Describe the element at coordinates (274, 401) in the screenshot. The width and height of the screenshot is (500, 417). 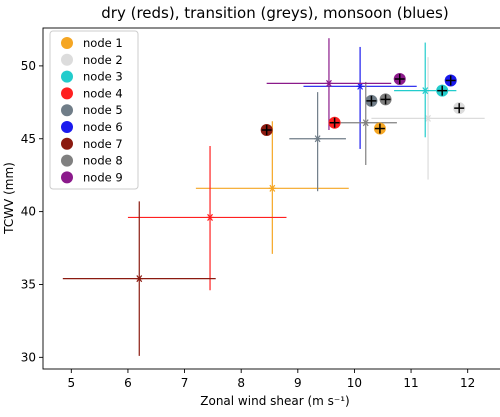
I see `x-axis-label: Zonal wind shear (m s⁻¹)` at that location.